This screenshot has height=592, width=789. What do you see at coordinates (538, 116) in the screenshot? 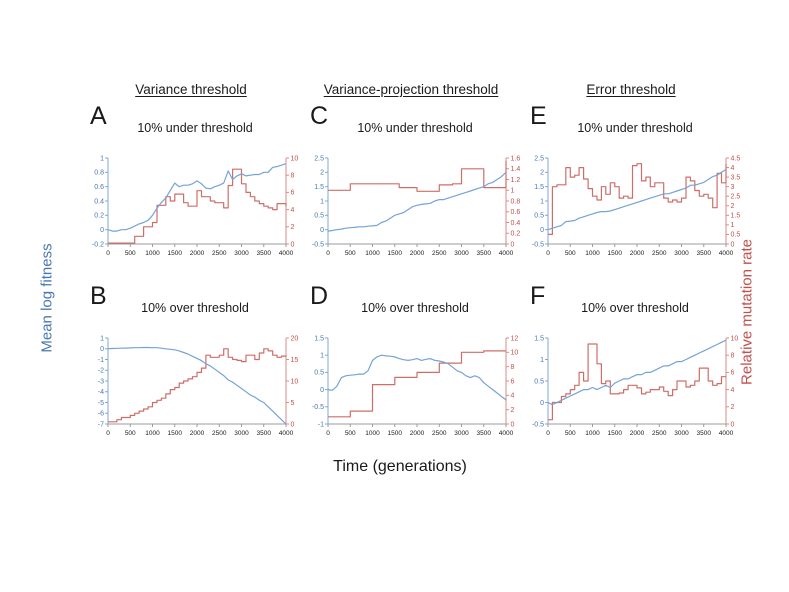
I see `panel-letter-E: E` at bounding box center [538, 116].